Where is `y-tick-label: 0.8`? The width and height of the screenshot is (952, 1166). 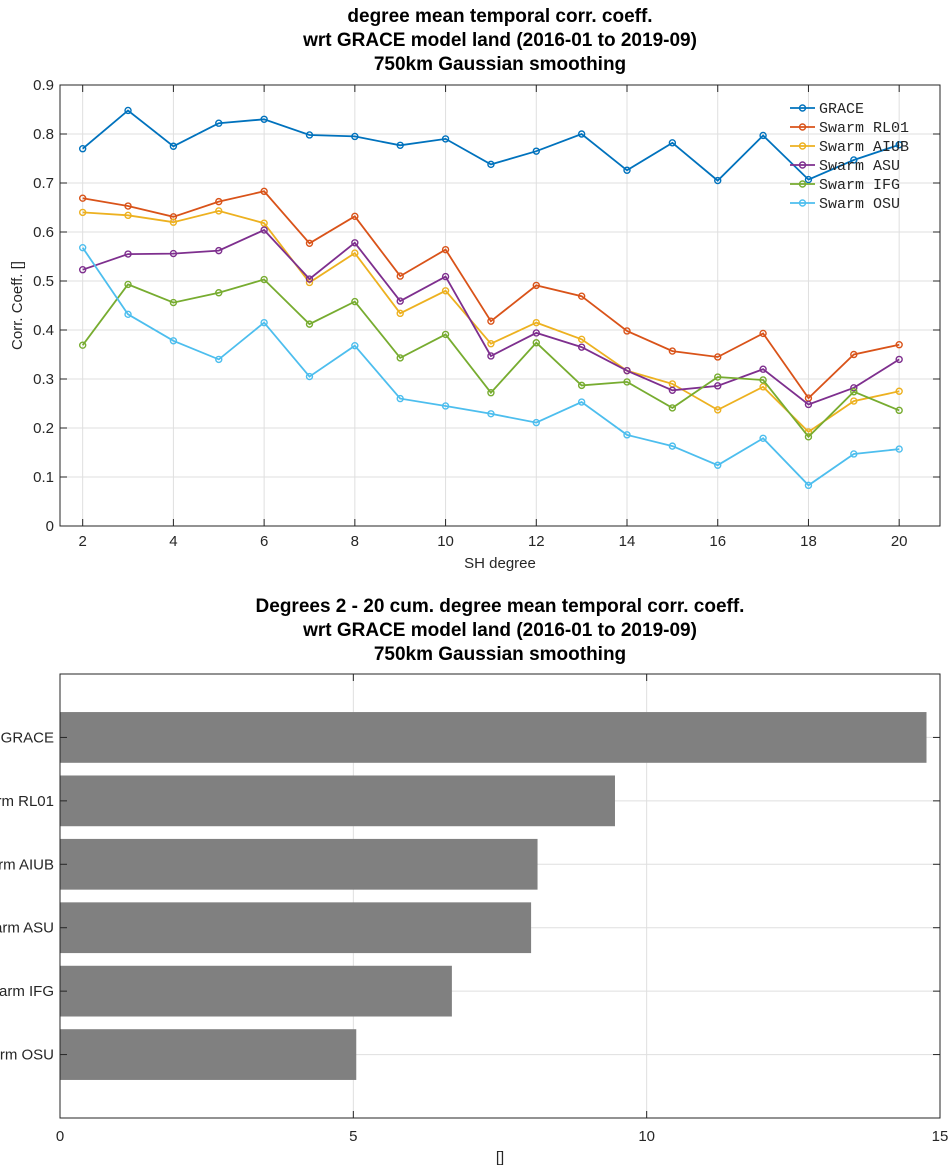
y-tick-label: 0.8 is located at coordinates (43, 134).